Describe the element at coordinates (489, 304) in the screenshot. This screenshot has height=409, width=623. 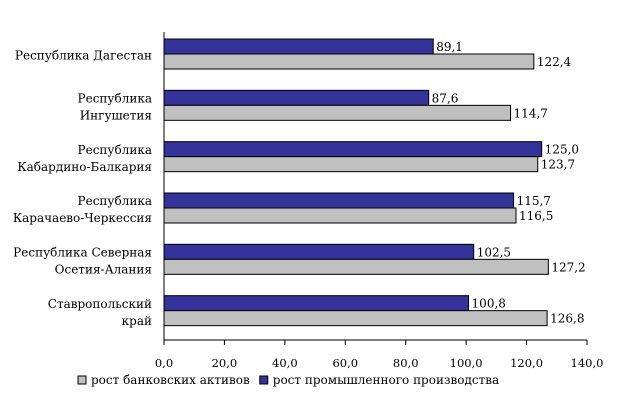
I see `value-label-industry-5: 100,8` at that location.